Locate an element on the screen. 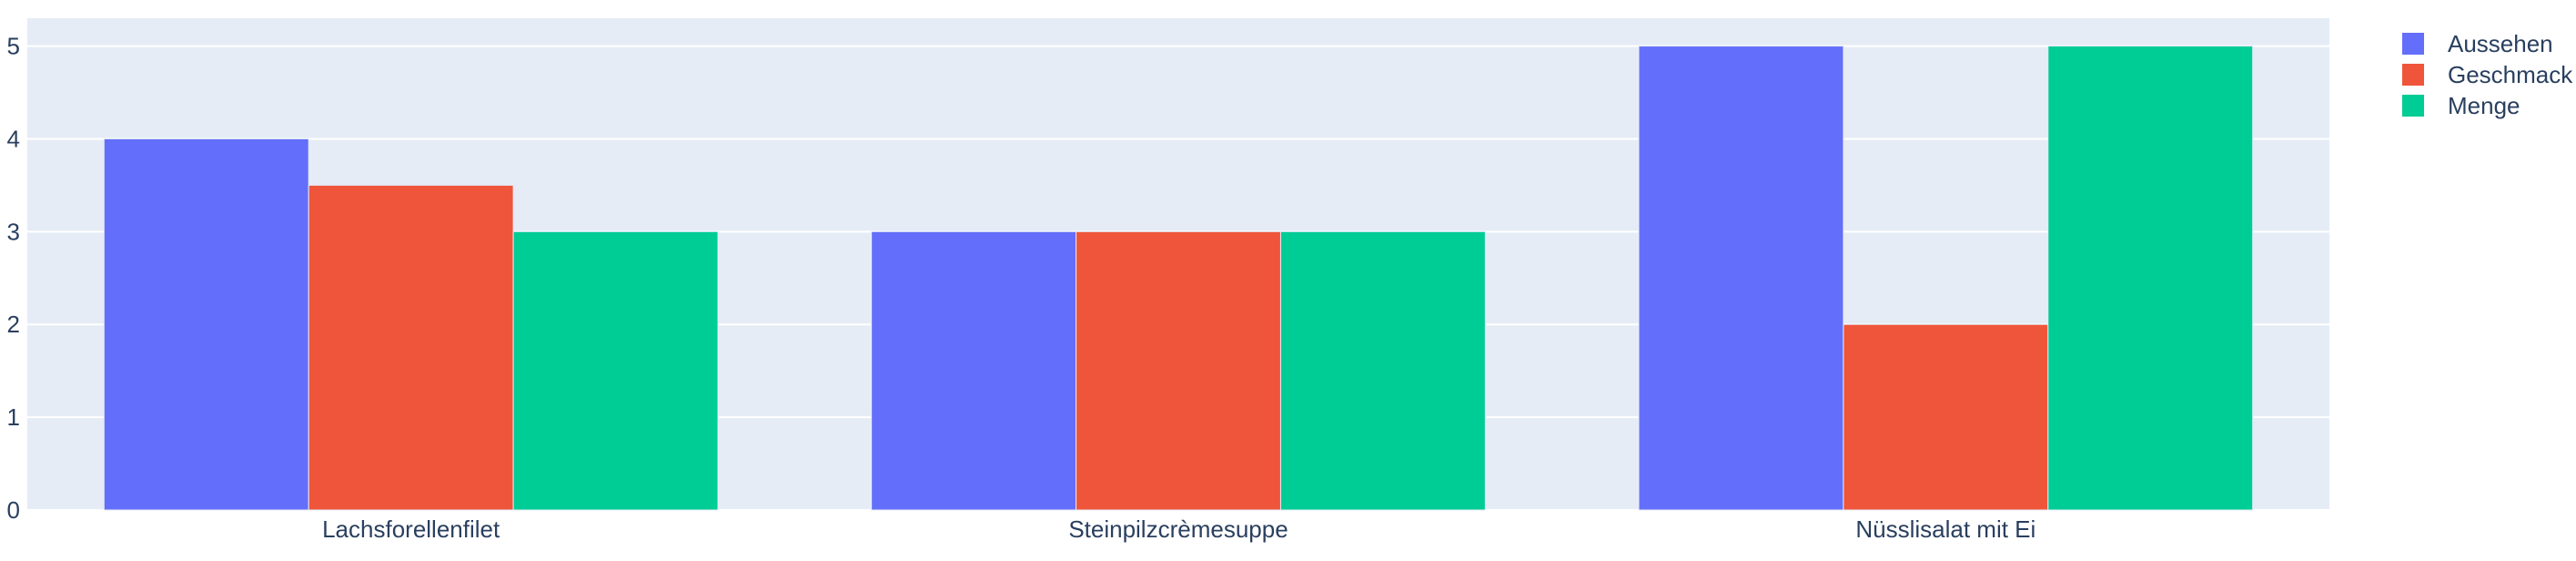 The height and width of the screenshot is (561, 2576). x-tick-label: Nüsslisalat mit Ei is located at coordinates (1945, 529).